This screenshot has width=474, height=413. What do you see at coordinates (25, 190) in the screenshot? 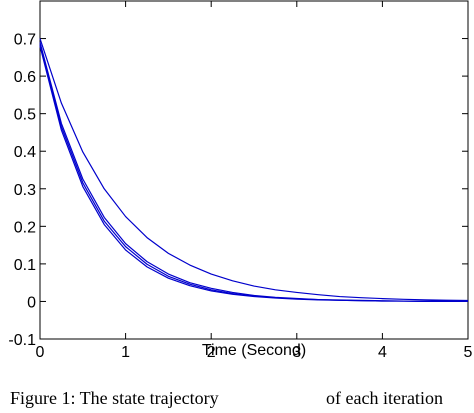
I see `y-tick-label: 0.3` at bounding box center [25, 190].